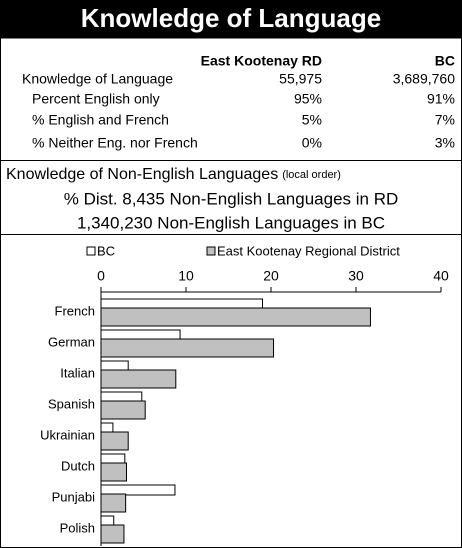  I want to click on cell: 55,975, so click(300, 79).